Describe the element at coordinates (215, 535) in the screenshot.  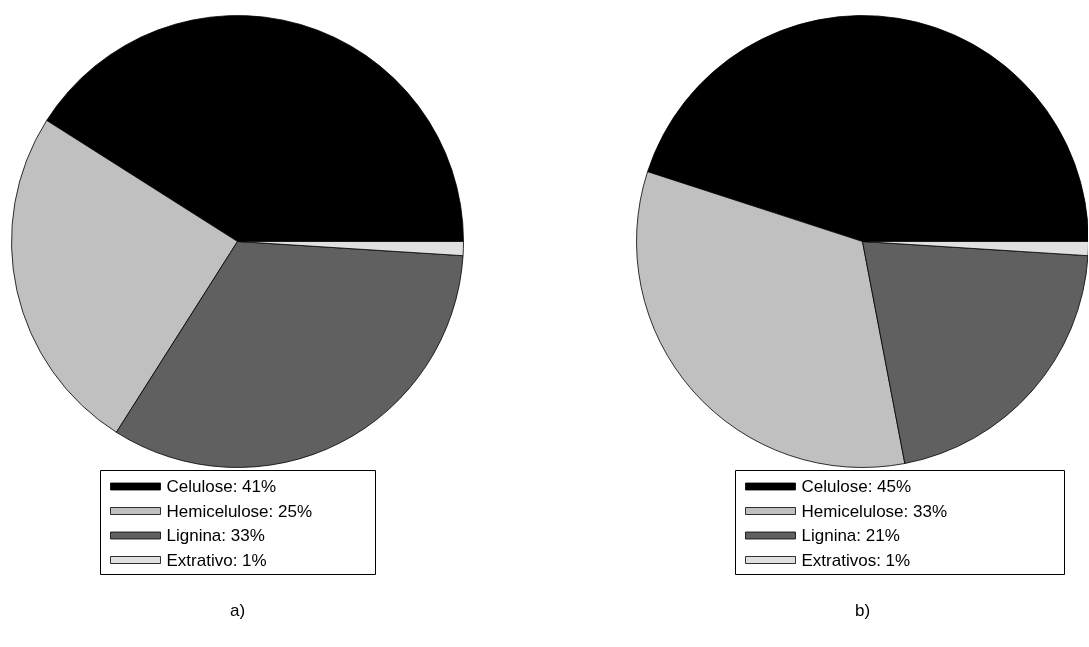
I see `legend-label: Lignina: 33%` at that location.